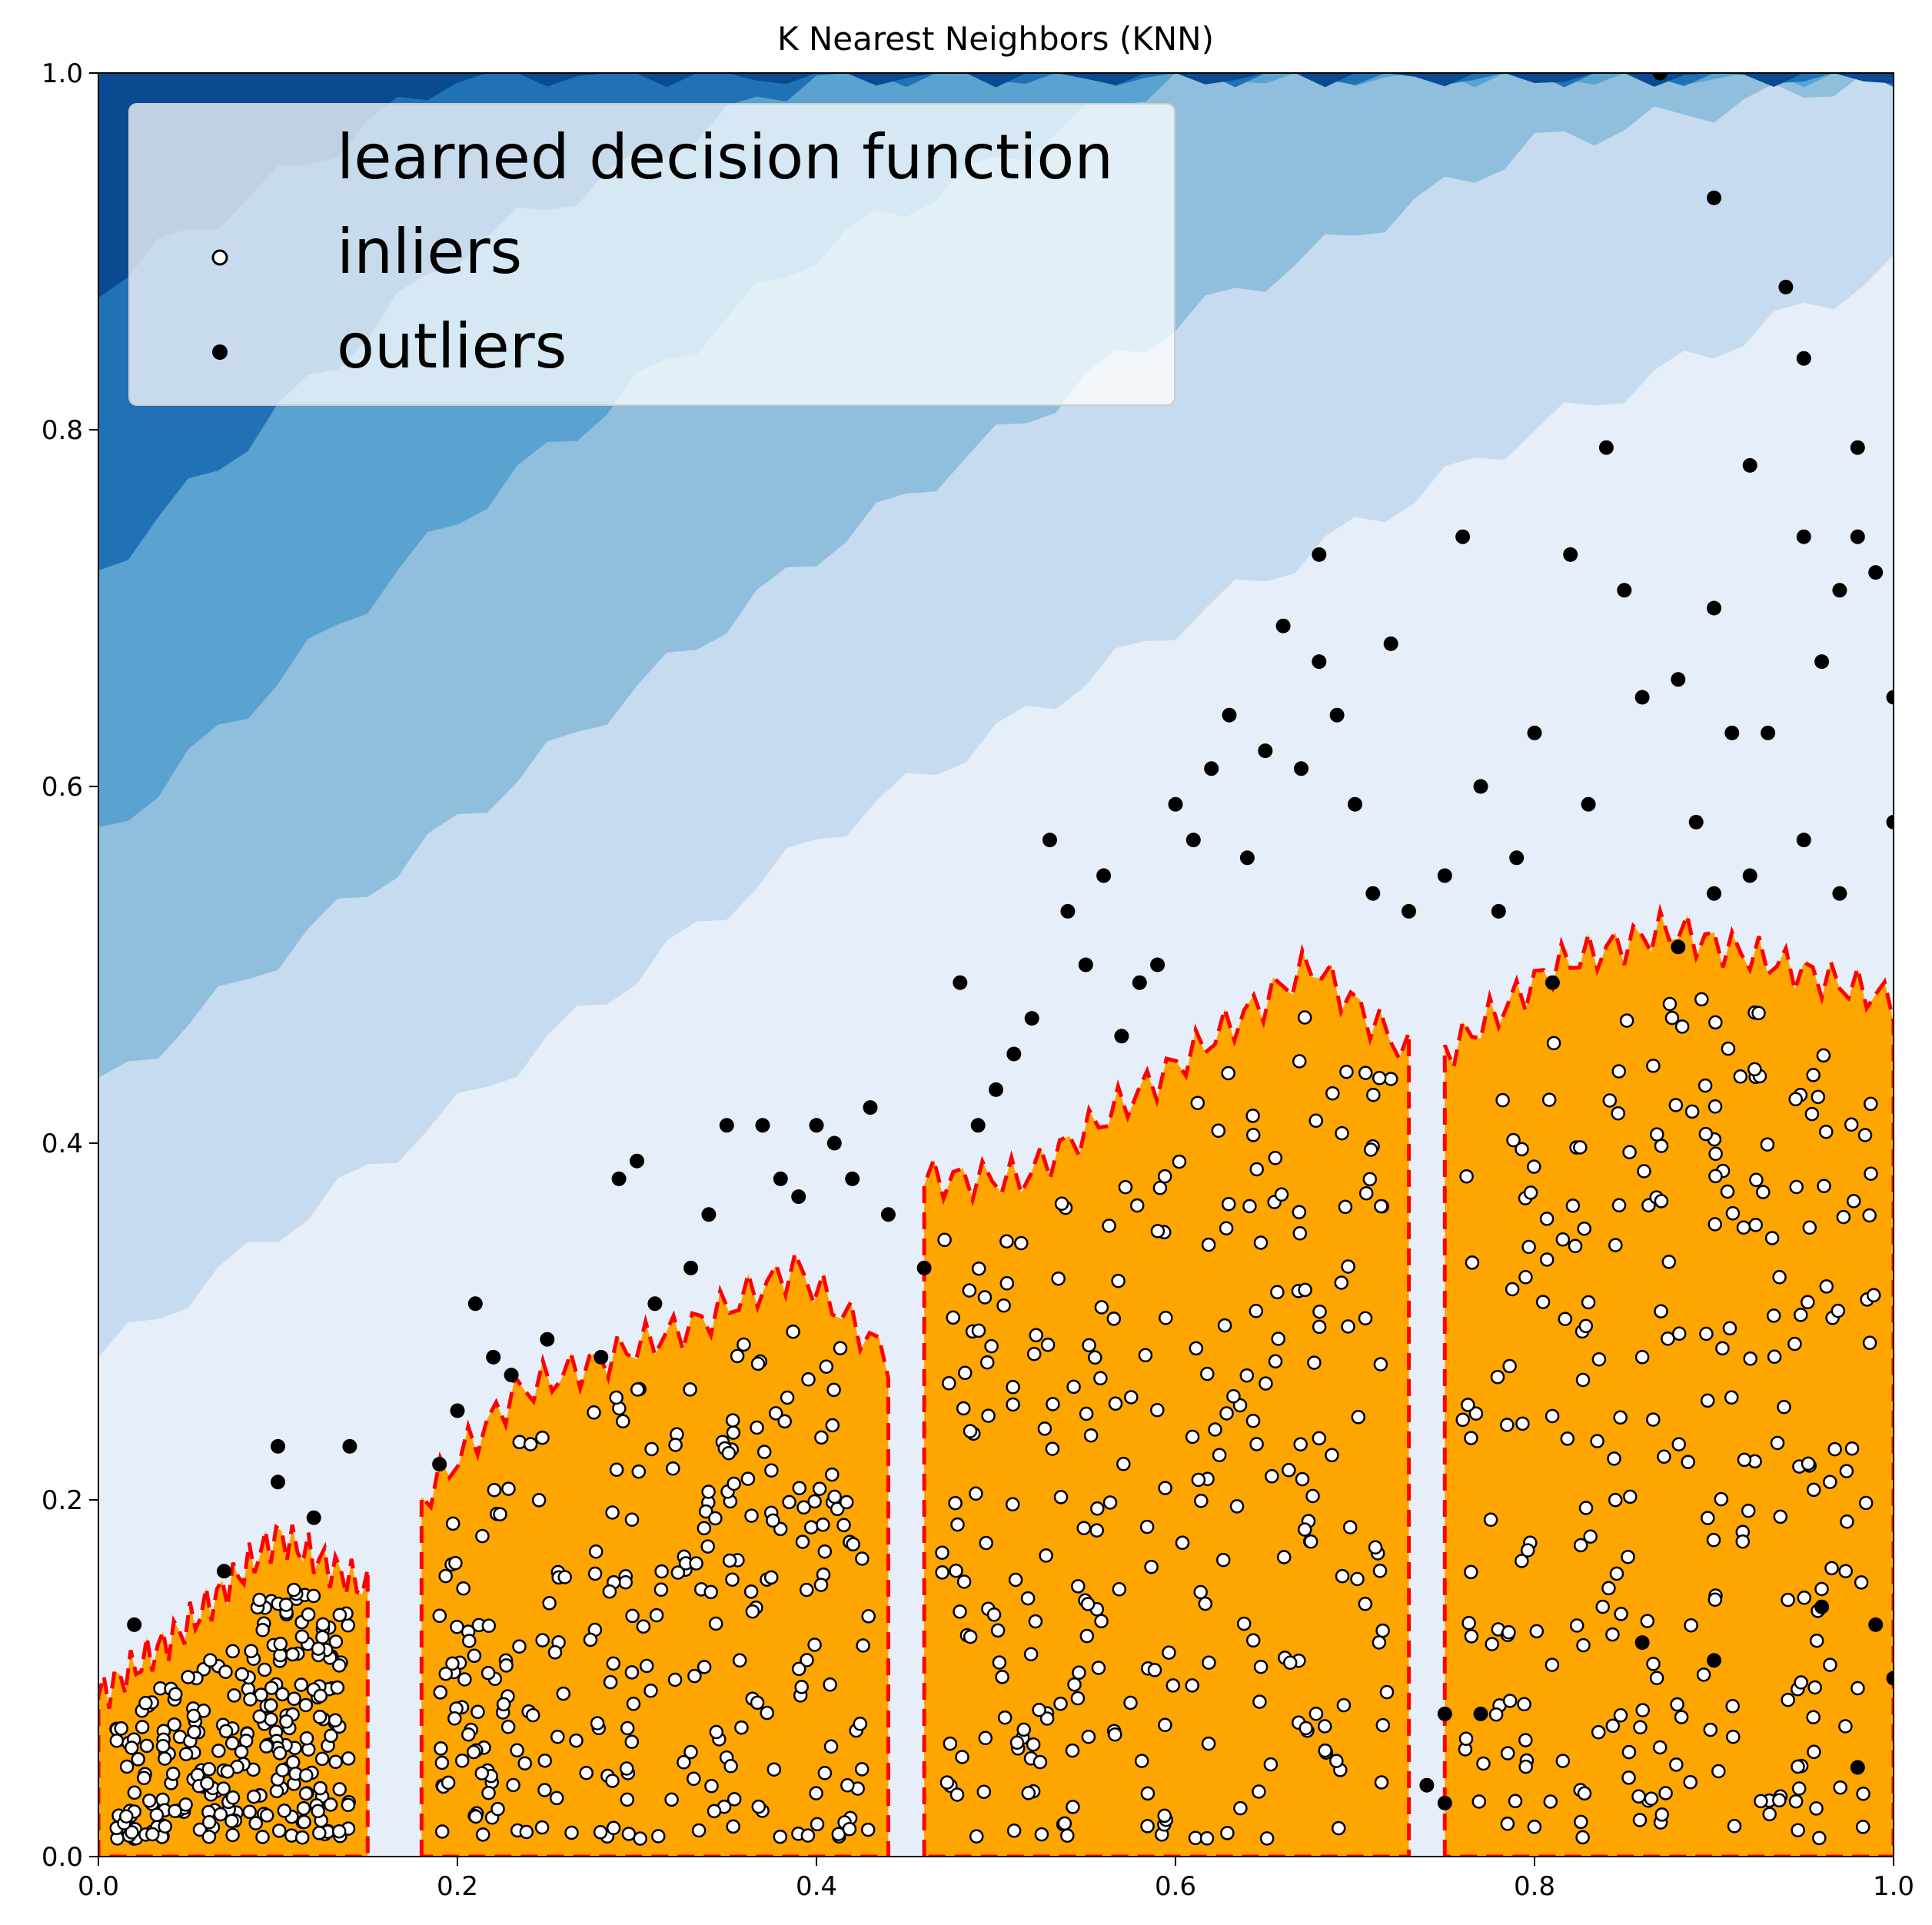  I want to click on y-axis: 0.0 0.2 0.4 0.6 0.8 1.0, so click(70, 965).